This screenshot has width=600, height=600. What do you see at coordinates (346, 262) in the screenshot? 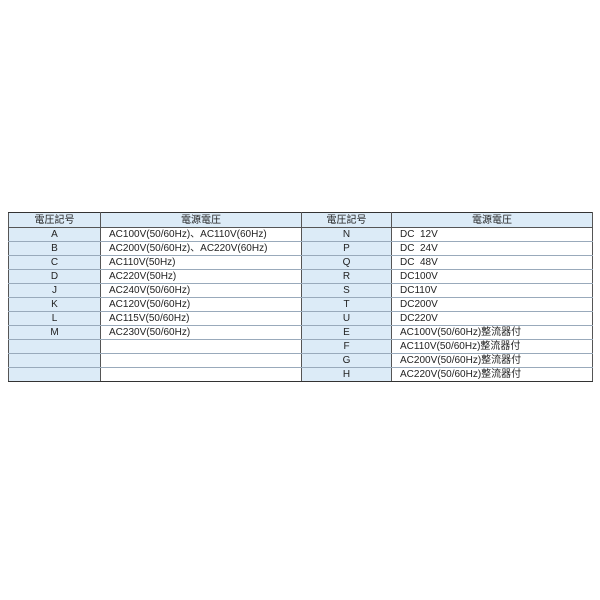
I see `voltage-code-cell: Q` at bounding box center [346, 262].